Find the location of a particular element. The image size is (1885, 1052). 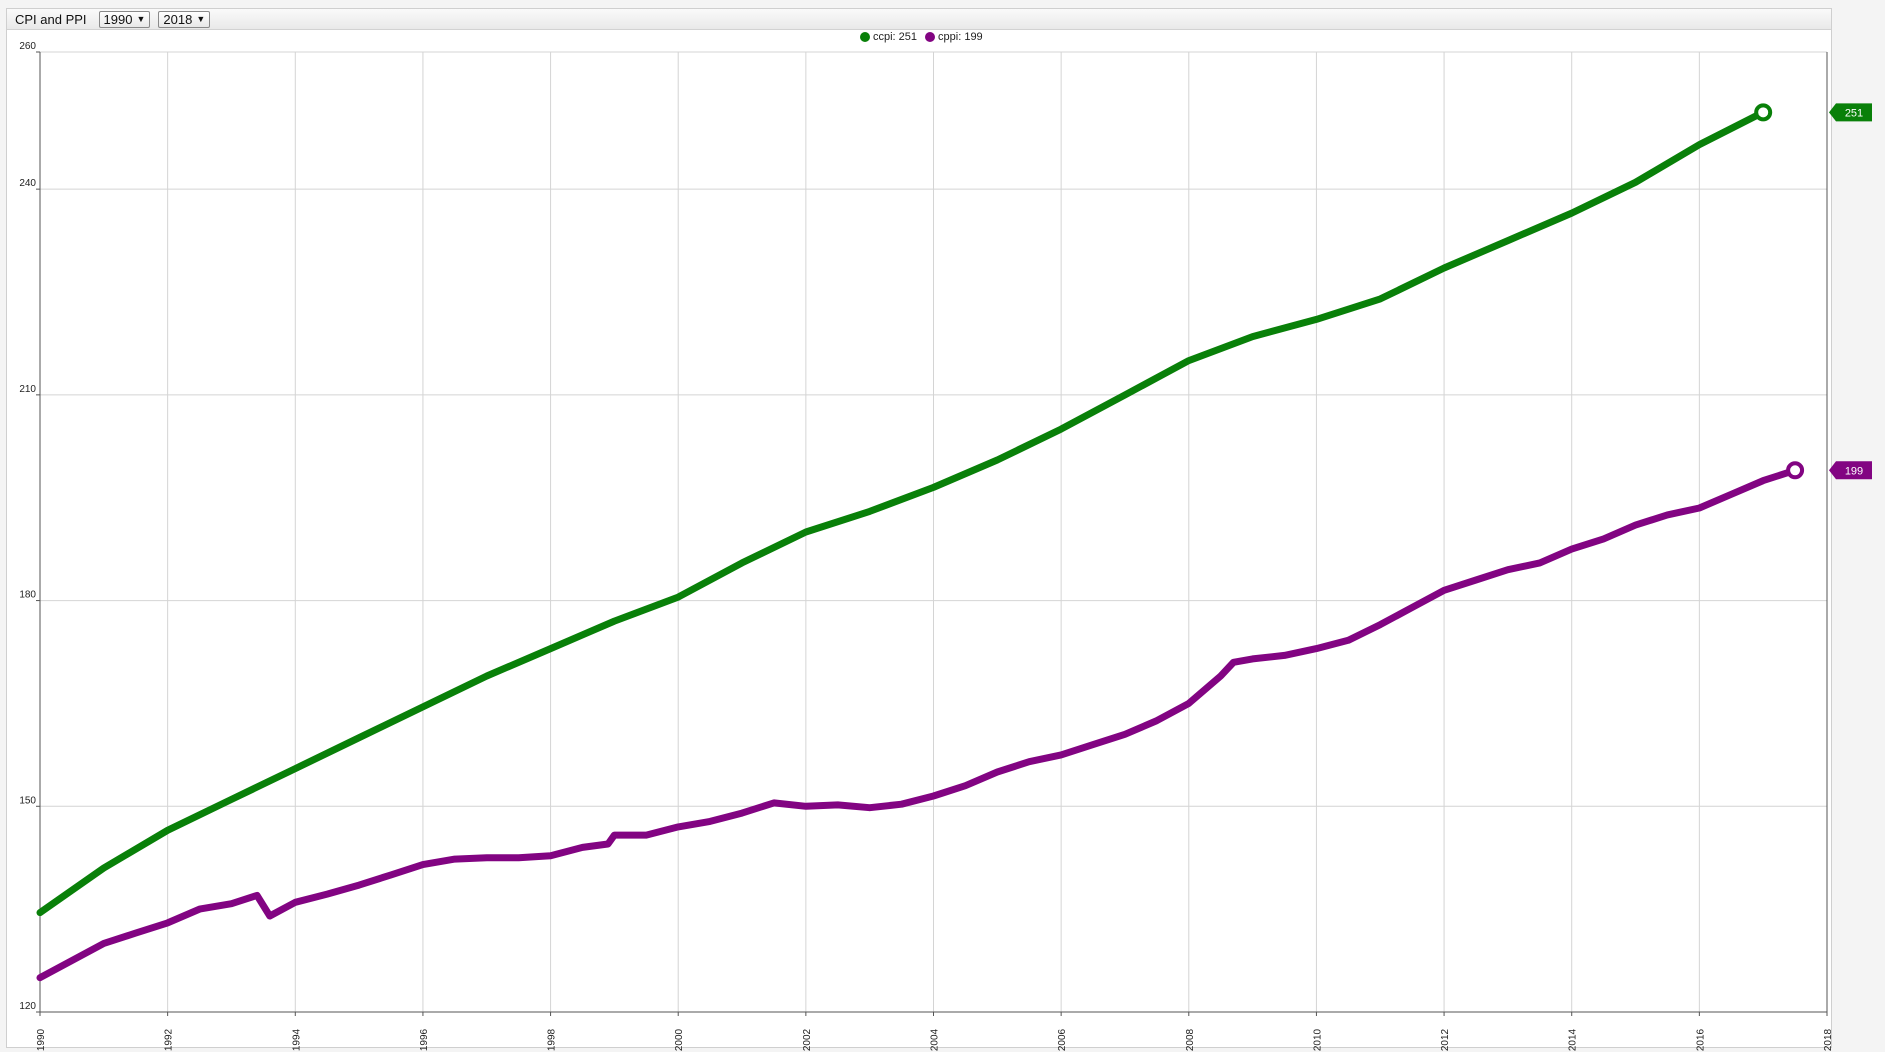

legend-item-cppi: cppi: 199 is located at coordinates (954, 37).